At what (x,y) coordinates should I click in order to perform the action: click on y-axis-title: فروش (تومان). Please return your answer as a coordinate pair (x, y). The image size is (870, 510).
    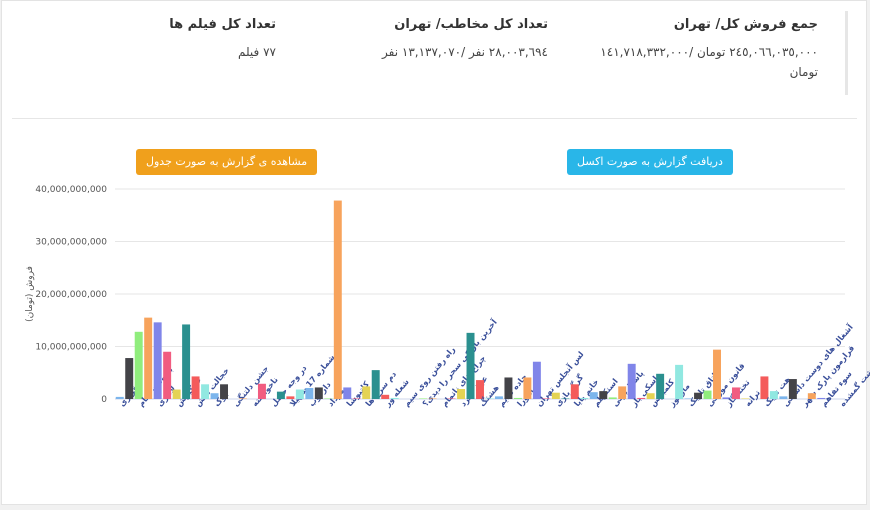
    Looking at the image, I should click on (30, 294).